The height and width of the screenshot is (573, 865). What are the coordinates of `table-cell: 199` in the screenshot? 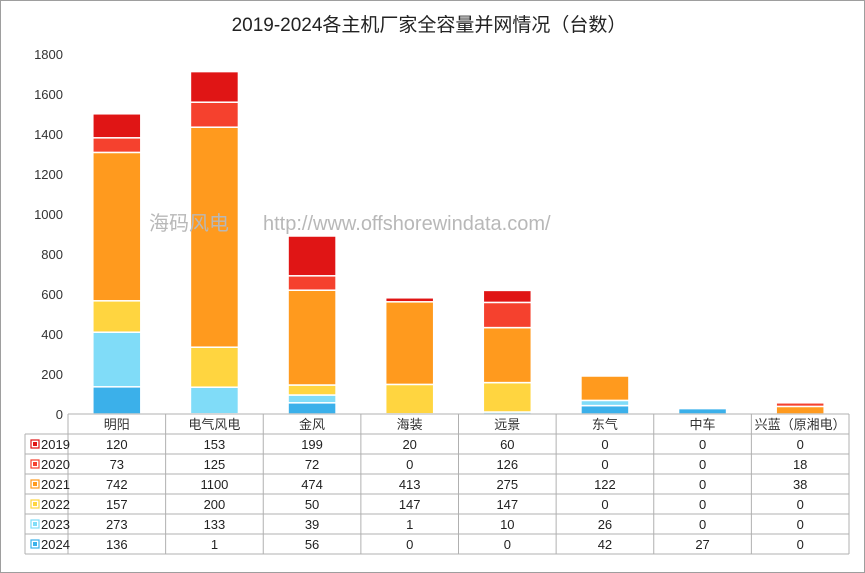 It's located at (312, 444).